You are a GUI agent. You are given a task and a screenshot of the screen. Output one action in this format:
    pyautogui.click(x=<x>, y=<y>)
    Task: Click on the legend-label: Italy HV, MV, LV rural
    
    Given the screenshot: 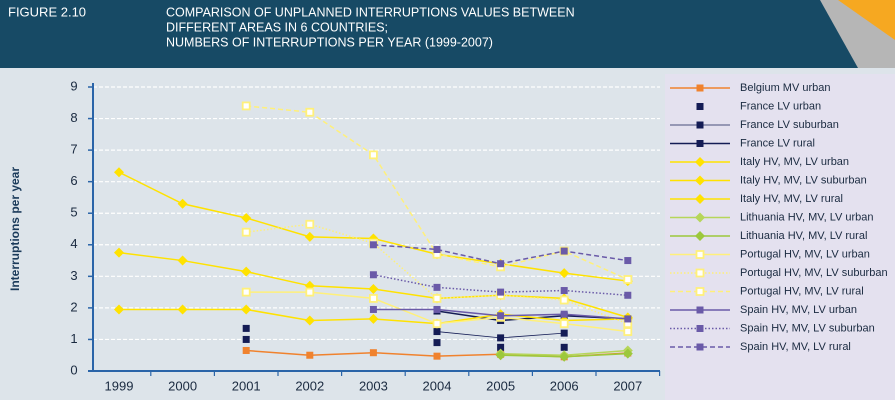 What is the action you would take?
    pyautogui.click(x=791, y=199)
    